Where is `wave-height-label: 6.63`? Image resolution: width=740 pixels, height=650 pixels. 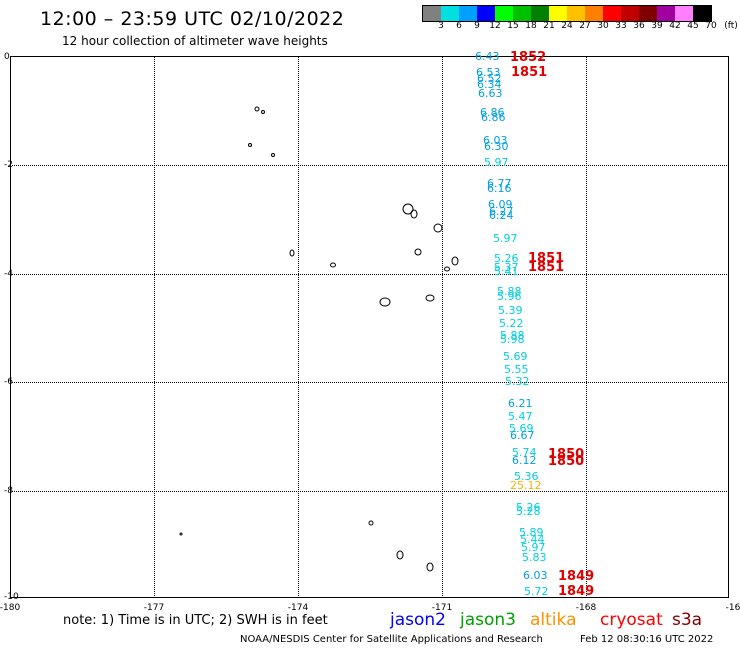
wave-height-label: 6.63 is located at coordinates (490, 93).